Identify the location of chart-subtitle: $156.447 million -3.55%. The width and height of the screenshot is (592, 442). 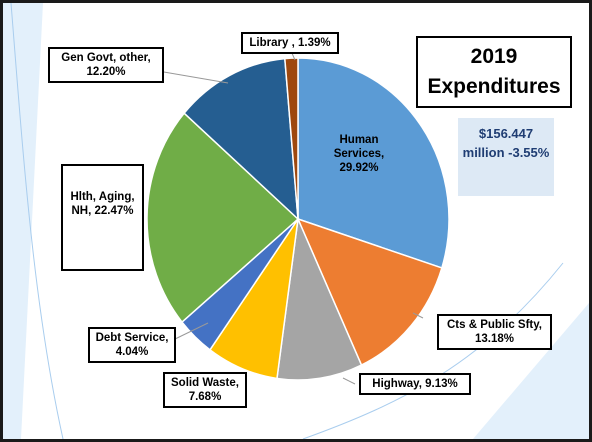
(506, 157).